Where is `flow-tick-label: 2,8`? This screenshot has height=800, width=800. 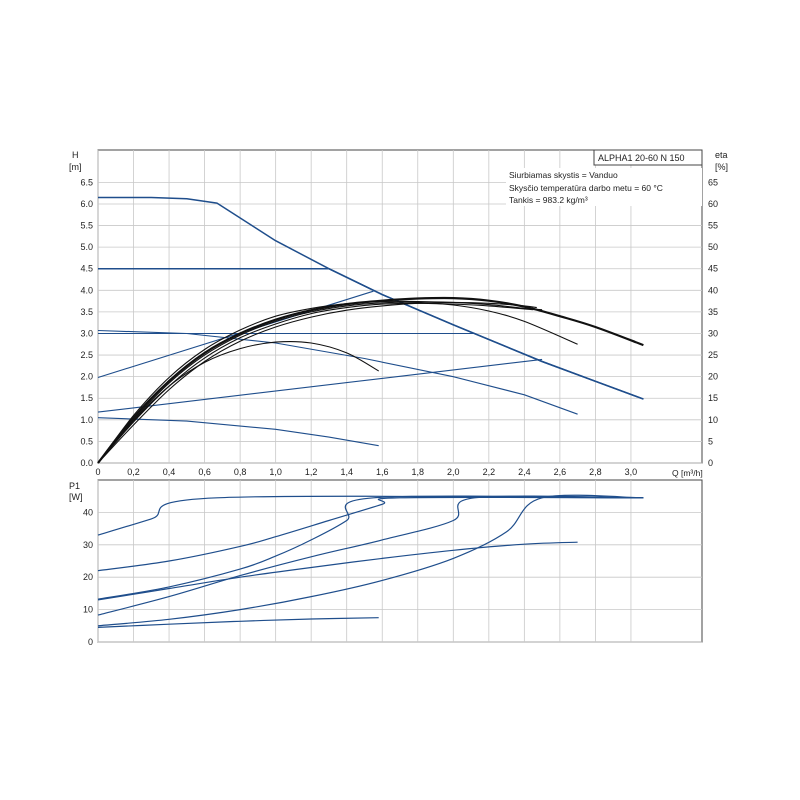 flow-tick-label: 2,8 is located at coordinates (595, 472).